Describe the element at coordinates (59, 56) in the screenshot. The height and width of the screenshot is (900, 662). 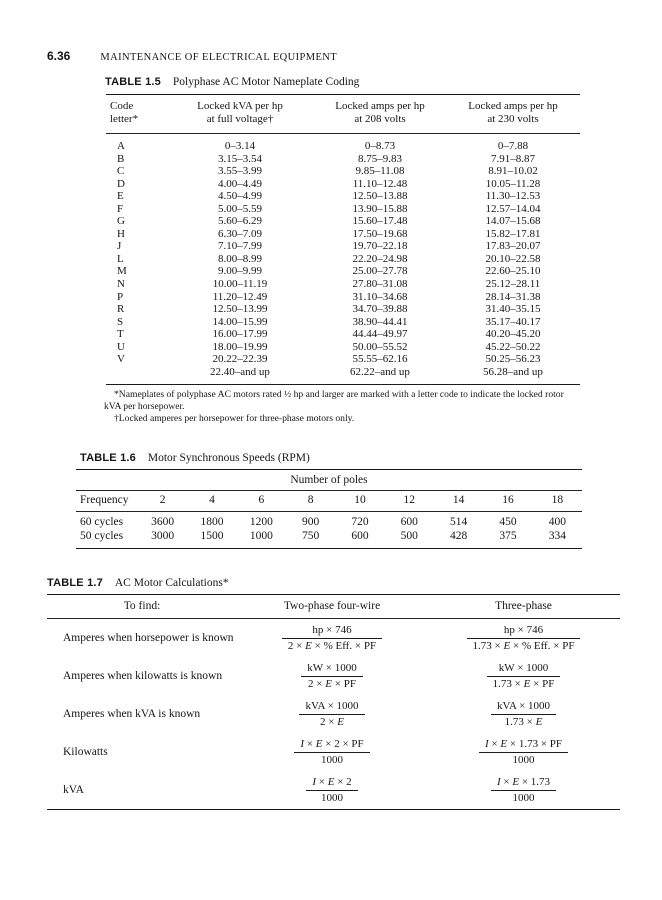
I see `page-number: 6.36` at that location.